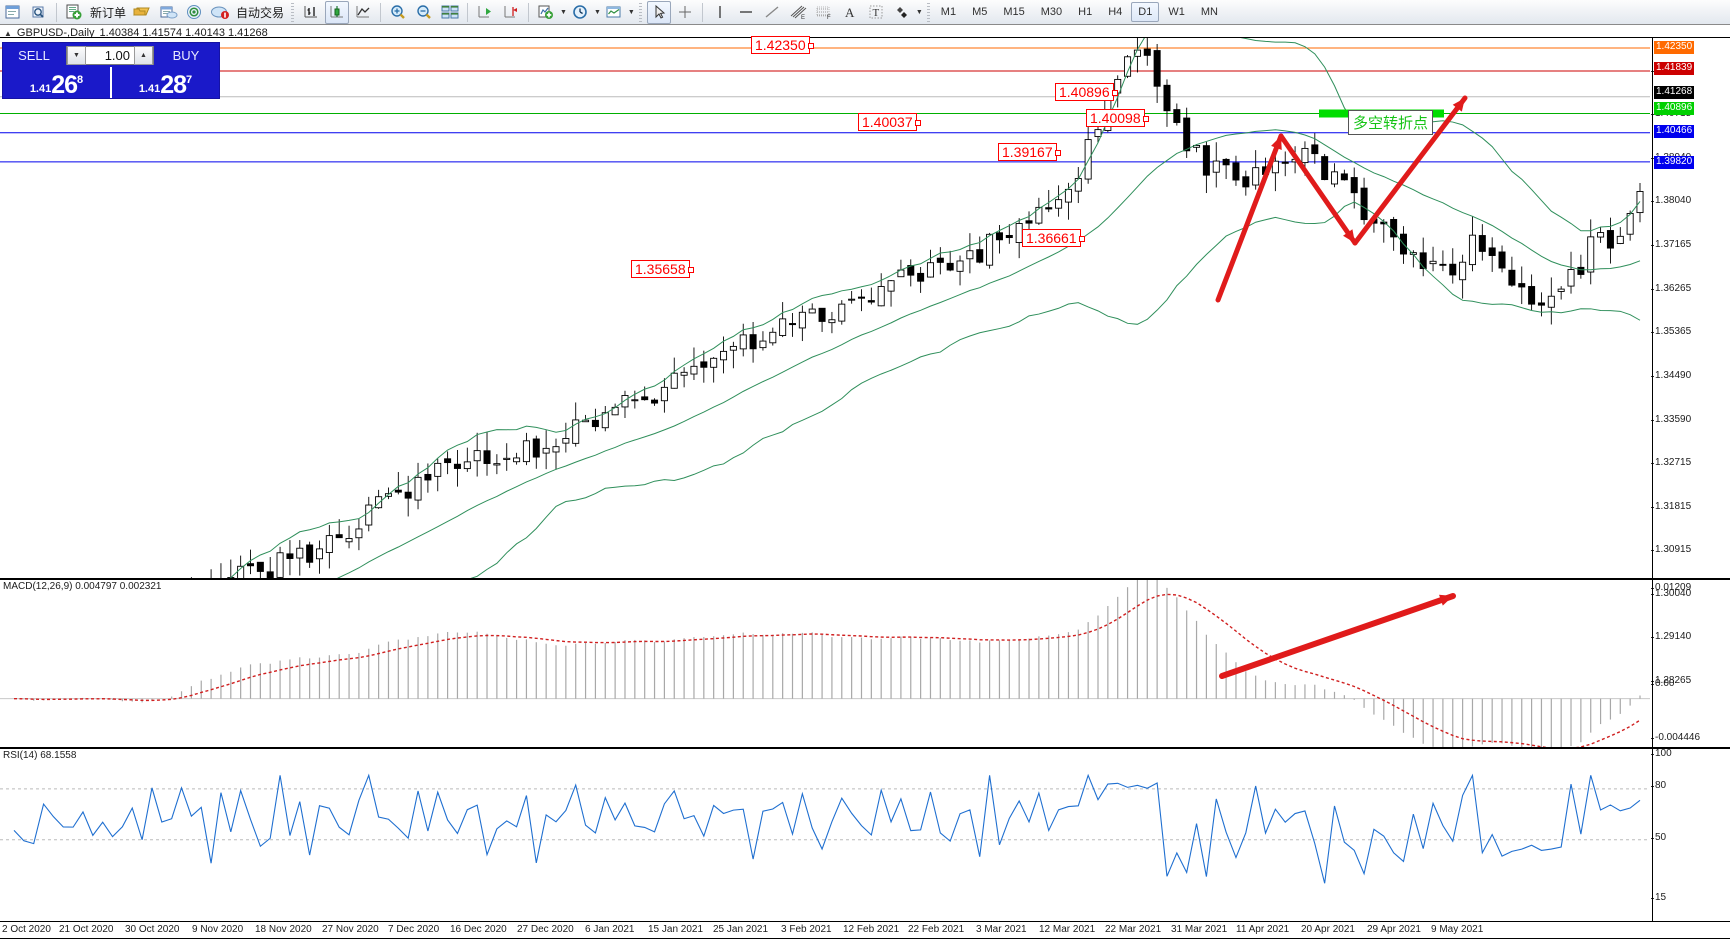 The image size is (1730, 939). Describe the element at coordinates (1671, 549) in the screenshot. I see `price-tick: 1.30915` at that location.